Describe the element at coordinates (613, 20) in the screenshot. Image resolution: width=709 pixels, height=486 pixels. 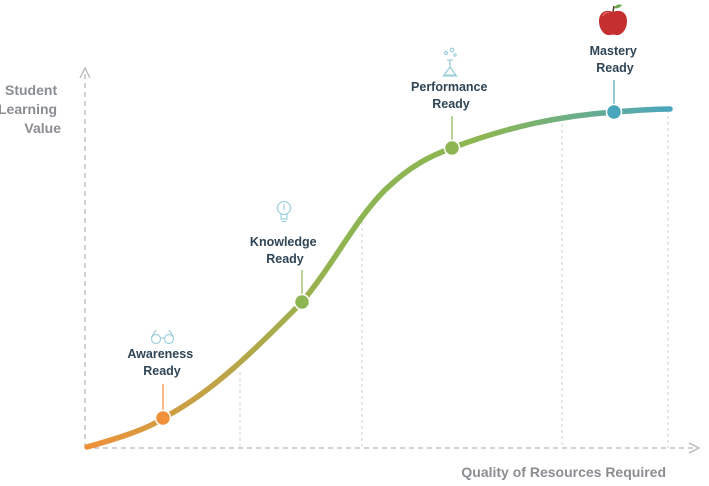
I see `apple-icon` at that location.